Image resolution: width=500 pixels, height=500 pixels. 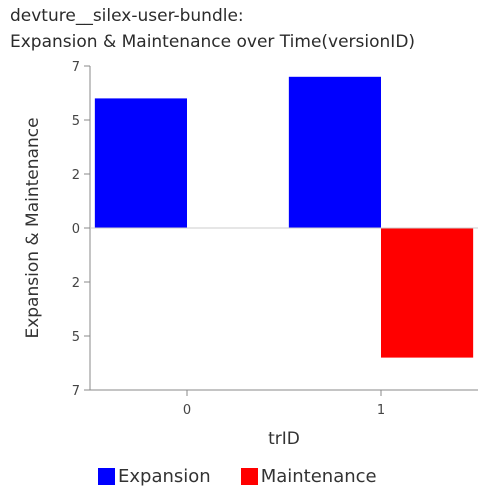 I want to click on legend-item-expansion: Expansion, so click(x=154, y=476).